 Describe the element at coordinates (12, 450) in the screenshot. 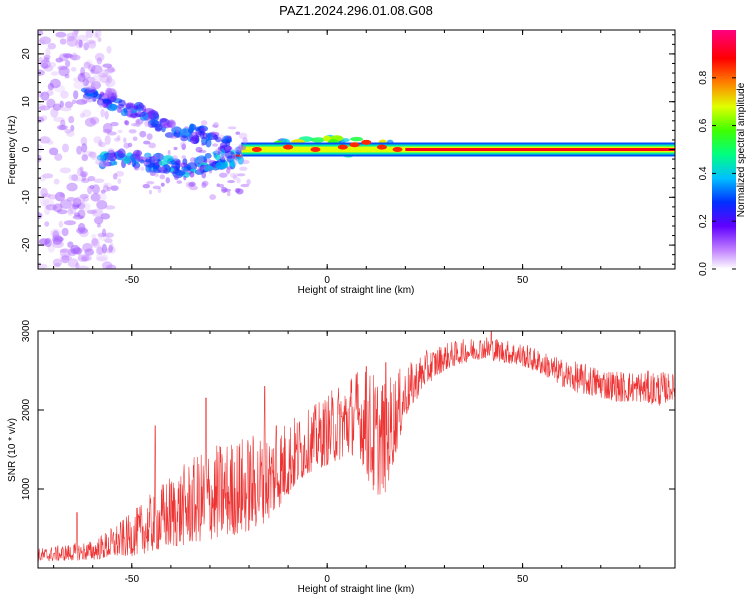

I see `snr-ylabel: SNR (10 * v/v)` at that location.